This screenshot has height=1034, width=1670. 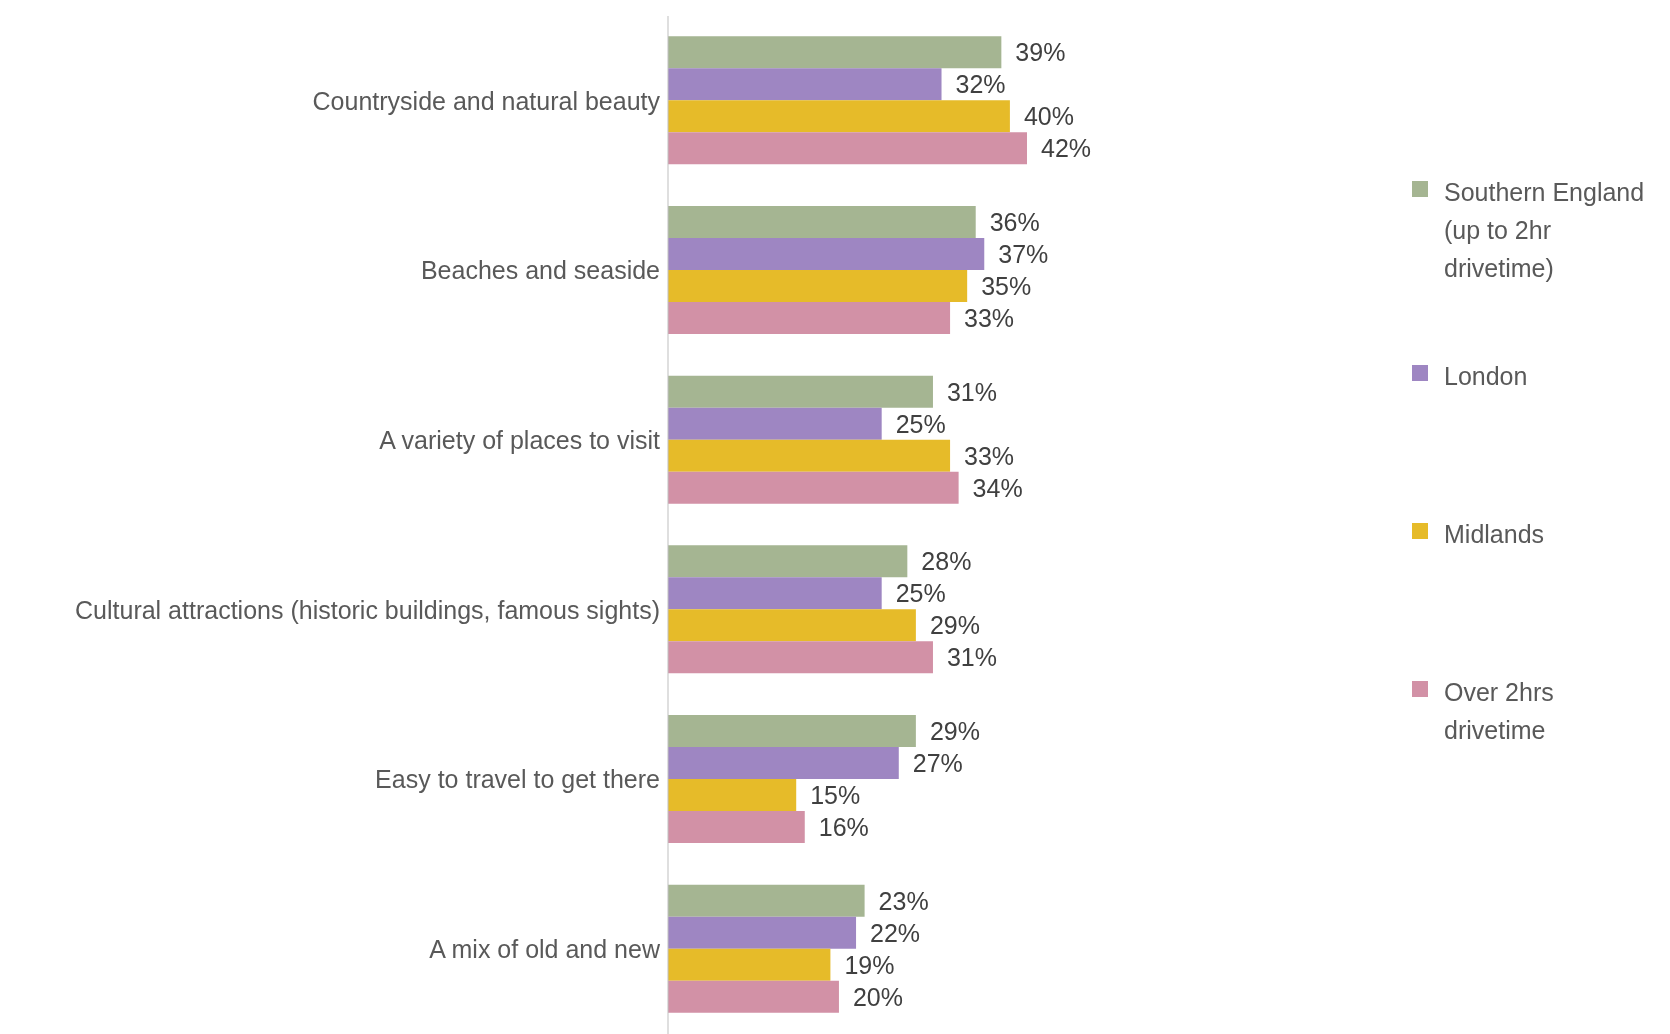 I want to click on data-label: 15%, so click(x=835, y=794).